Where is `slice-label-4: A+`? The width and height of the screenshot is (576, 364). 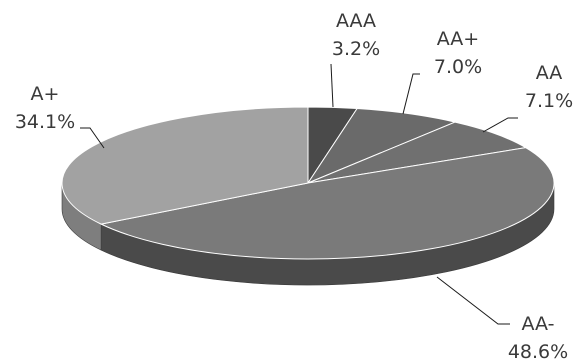
slice-label-4: A+ is located at coordinates (45, 94).